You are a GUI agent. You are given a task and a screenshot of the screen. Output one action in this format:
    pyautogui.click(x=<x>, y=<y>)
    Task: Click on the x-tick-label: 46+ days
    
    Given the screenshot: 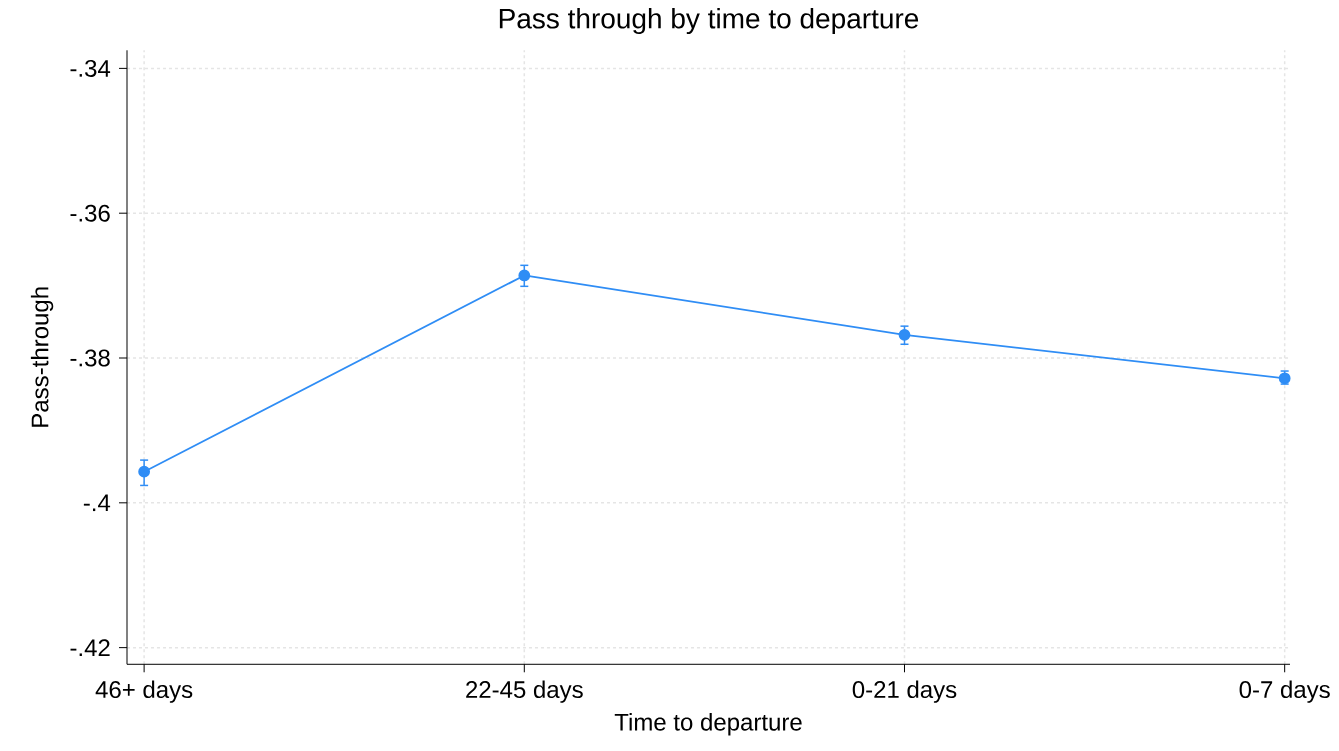 What is the action you would take?
    pyautogui.click(x=144, y=691)
    